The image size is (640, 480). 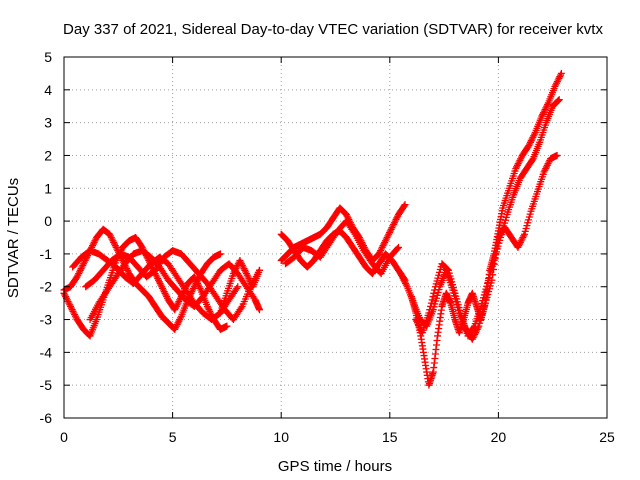 What do you see at coordinates (48, 123) in the screenshot?
I see `y-tick-label: 3` at bounding box center [48, 123].